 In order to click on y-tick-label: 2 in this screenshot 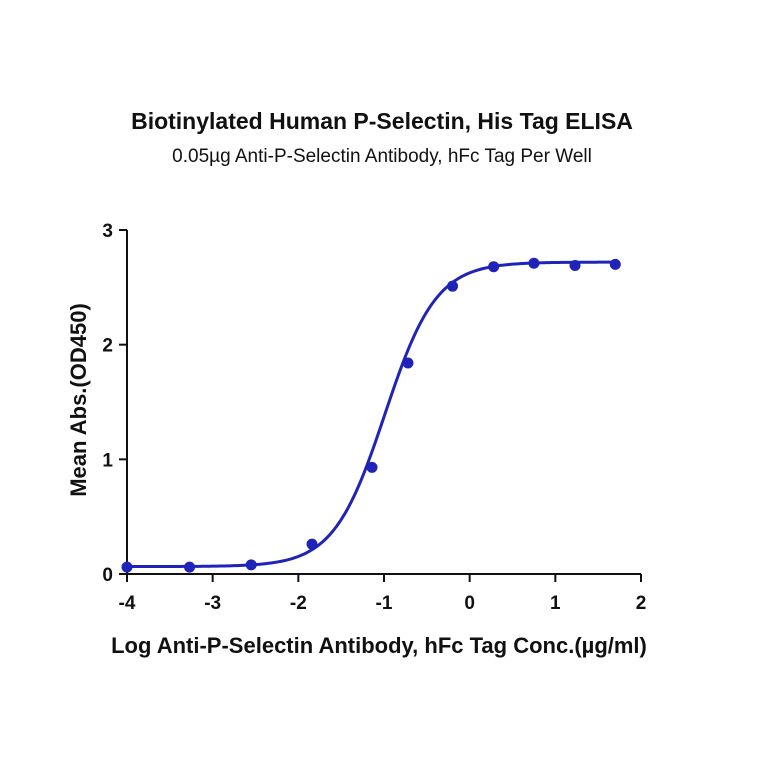, I will do `click(107, 346)`.